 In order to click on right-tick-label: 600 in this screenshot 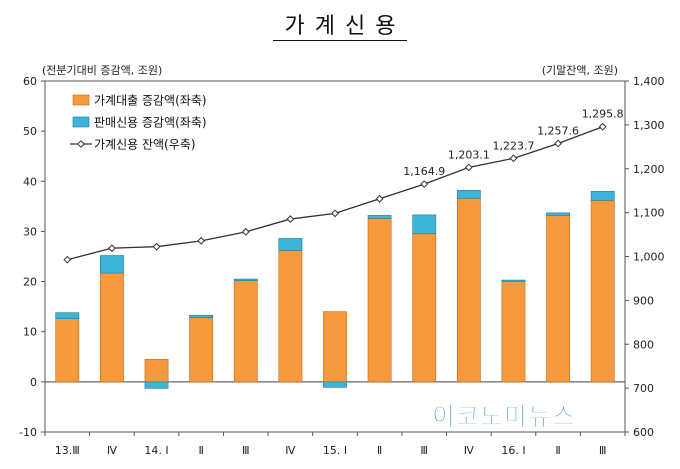, I will do `click(643, 432)`.